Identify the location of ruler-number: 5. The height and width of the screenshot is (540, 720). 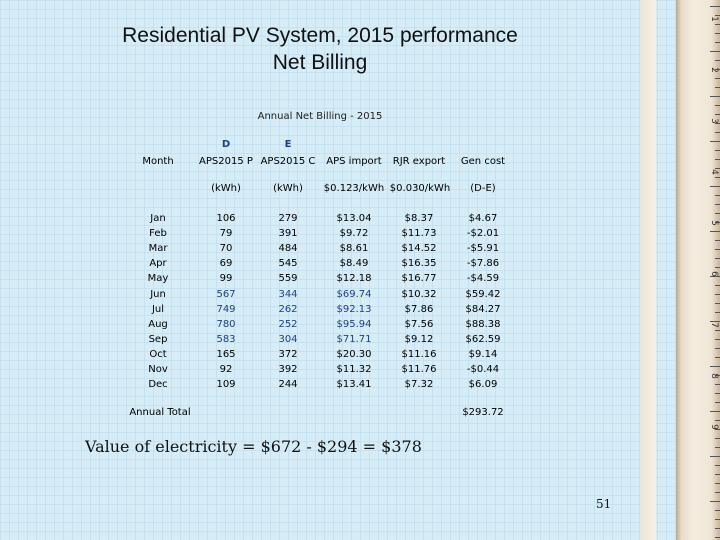
(714, 223).